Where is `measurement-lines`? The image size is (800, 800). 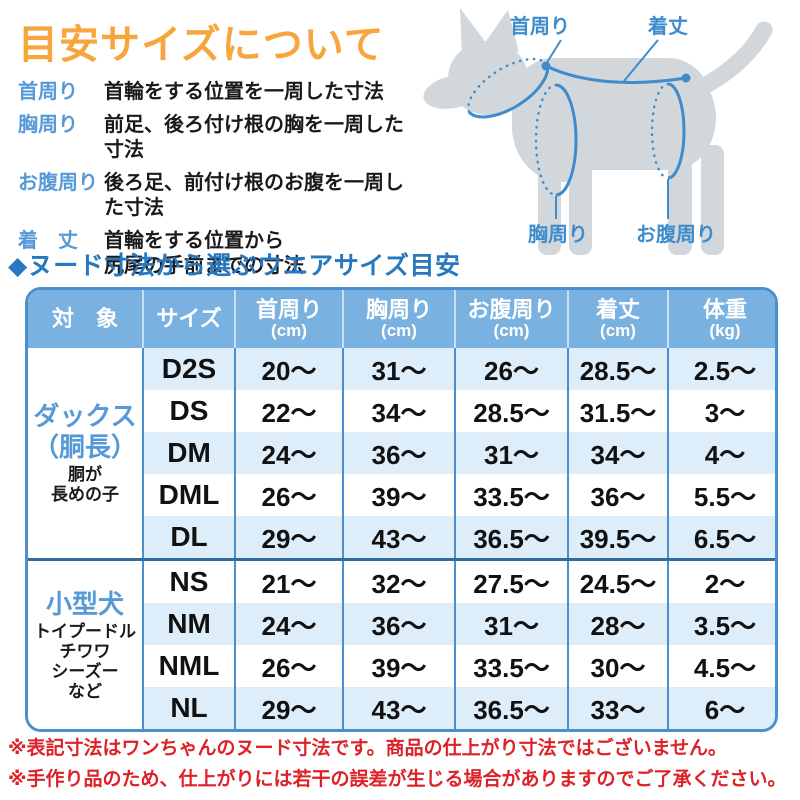
measurement-lines is located at coordinates (577, 129).